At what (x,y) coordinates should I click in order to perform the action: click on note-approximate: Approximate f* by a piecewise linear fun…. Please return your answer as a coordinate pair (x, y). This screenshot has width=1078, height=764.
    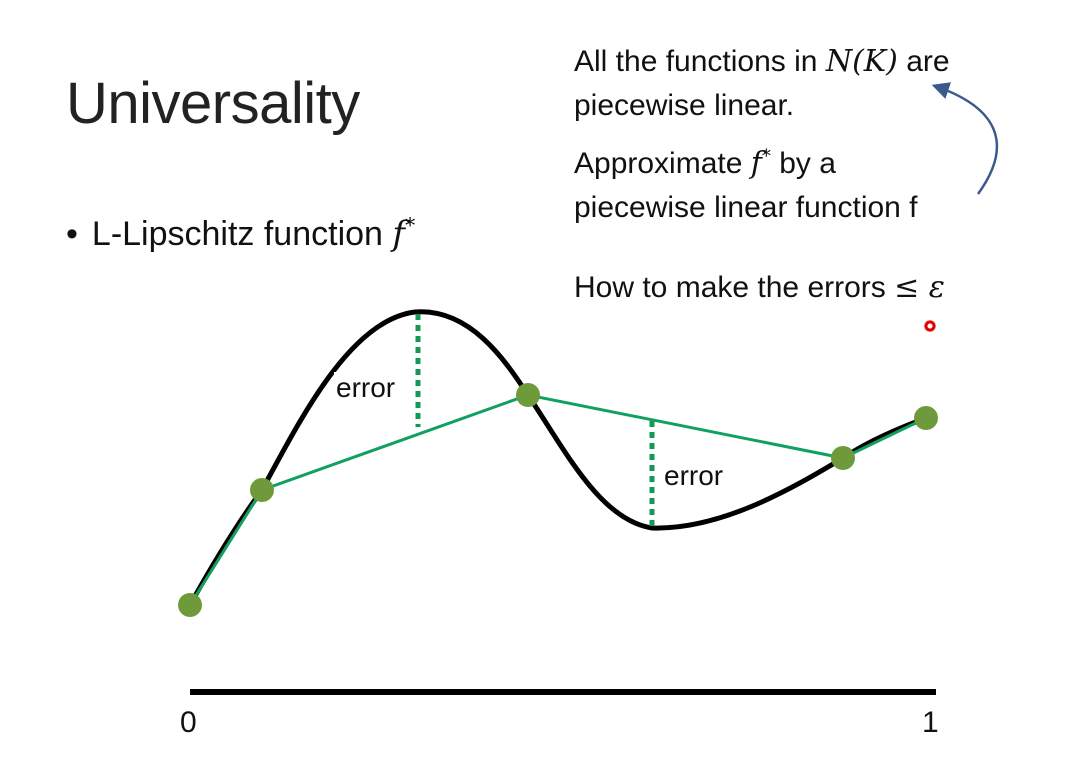
    Looking at the image, I should click on (746, 186).